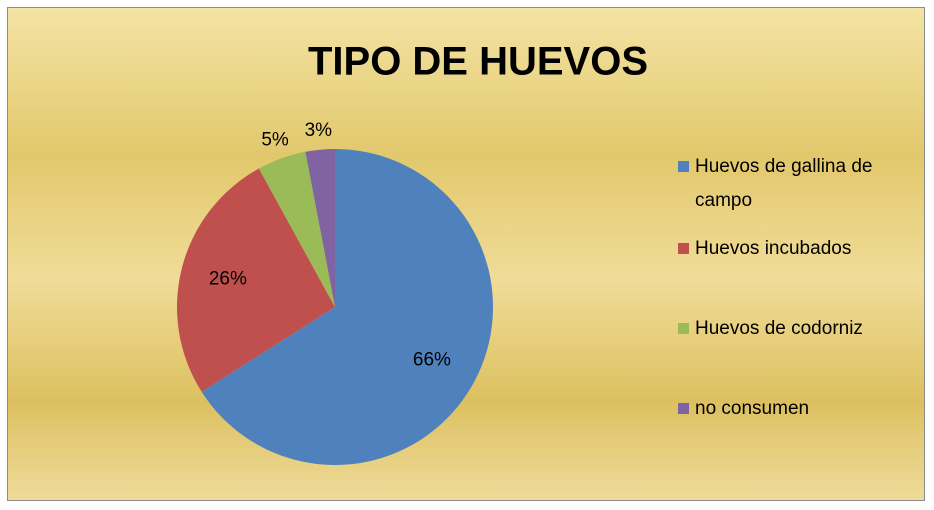 Image resolution: width=934 pixels, height=510 pixels. Describe the element at coordinates (432, 359) in the screenshot. I see `data-label: 66%` at that location.